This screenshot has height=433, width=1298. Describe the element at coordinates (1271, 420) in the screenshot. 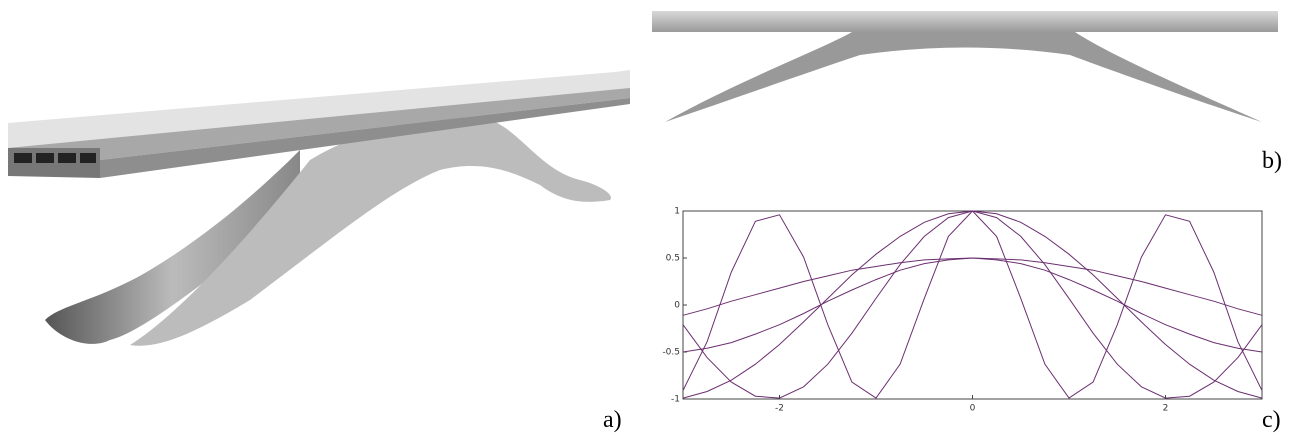

I see `panel-label: c)` at that location.